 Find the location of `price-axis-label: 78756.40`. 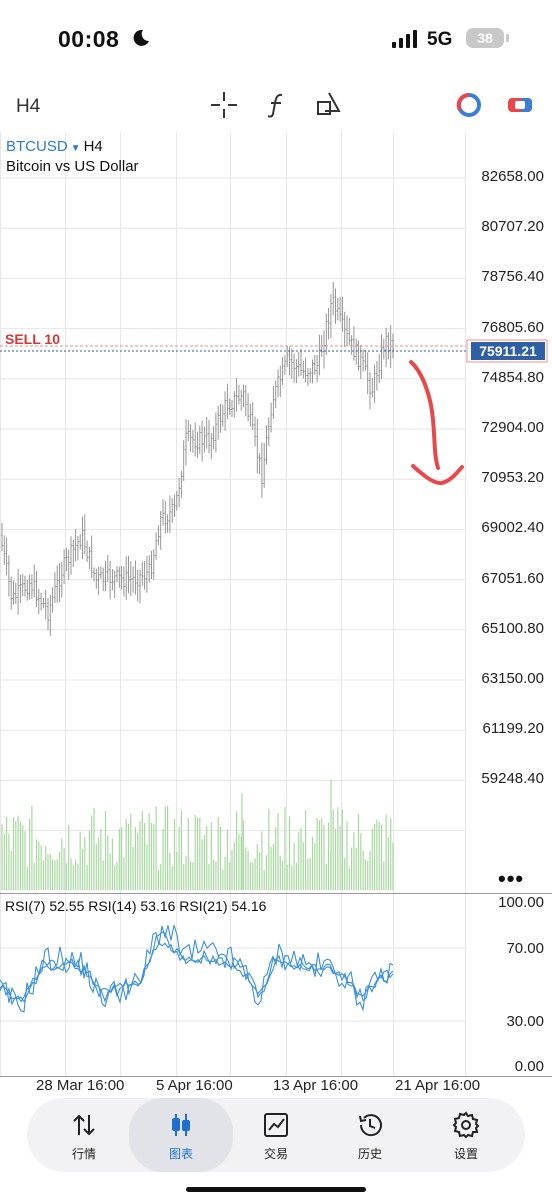

price-axis-label: 78756.40 is located at coordinates (512, 277).